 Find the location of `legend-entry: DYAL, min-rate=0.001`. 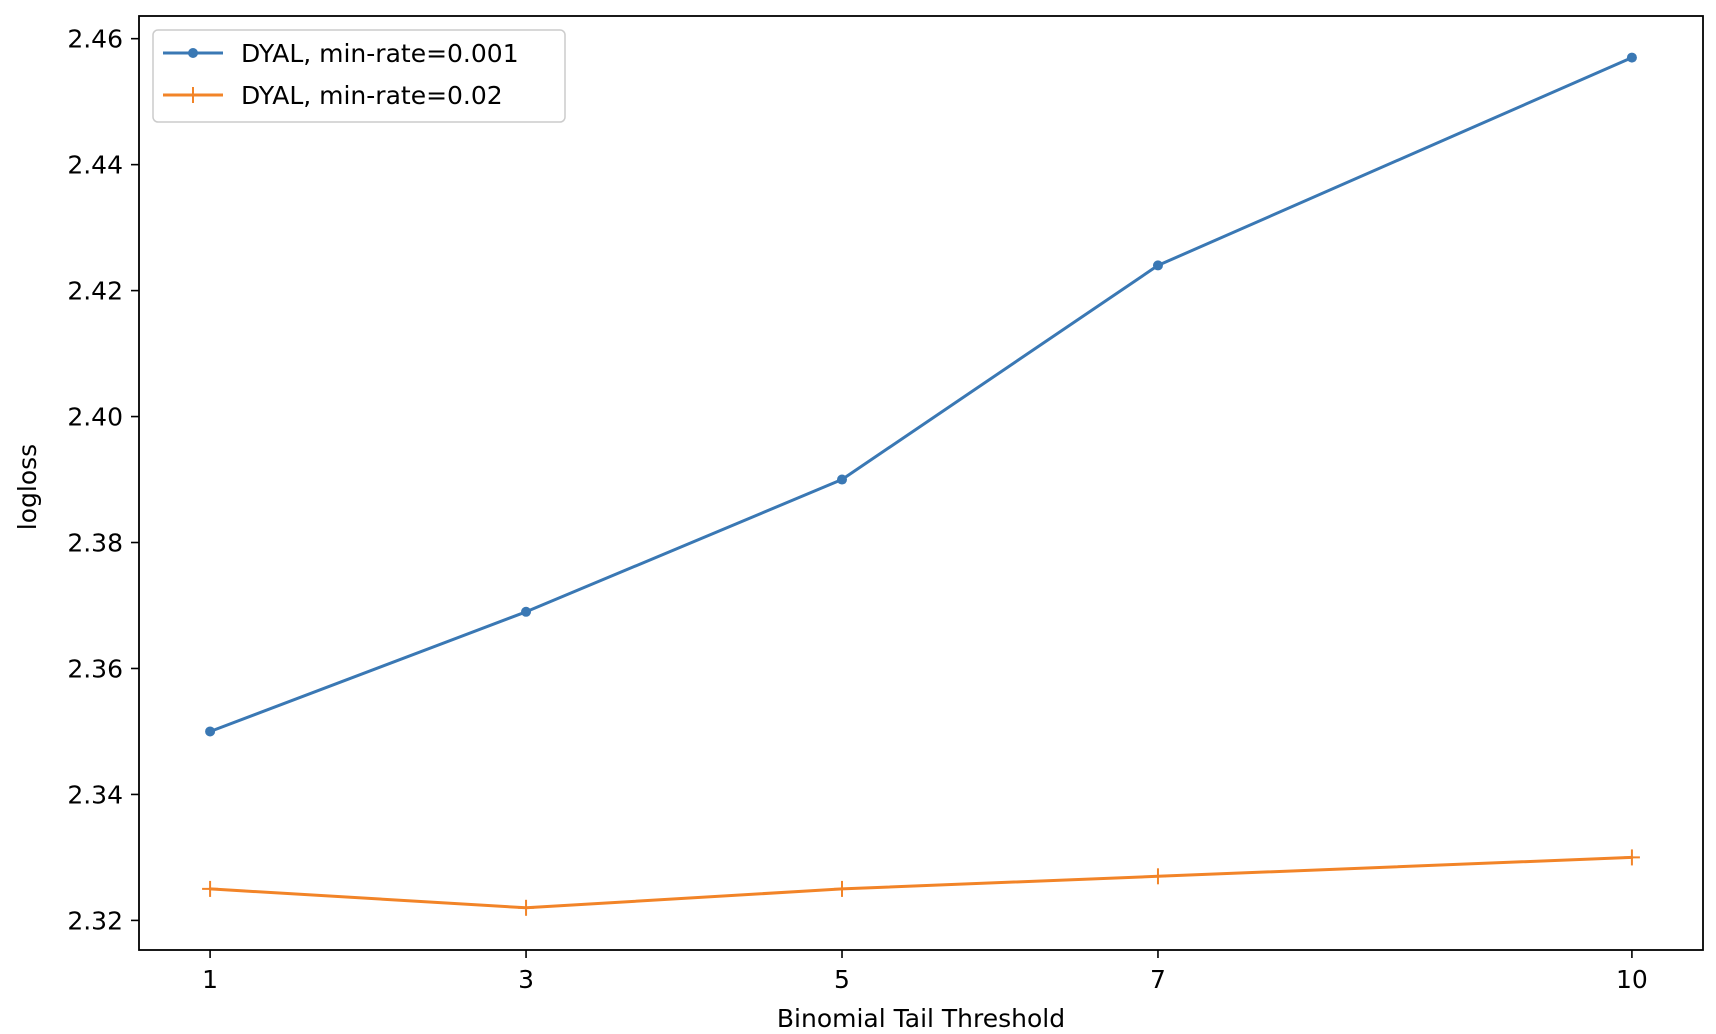

legend-entry: DYAL, min-rate=0.001 is located at coordinates (341, 53).